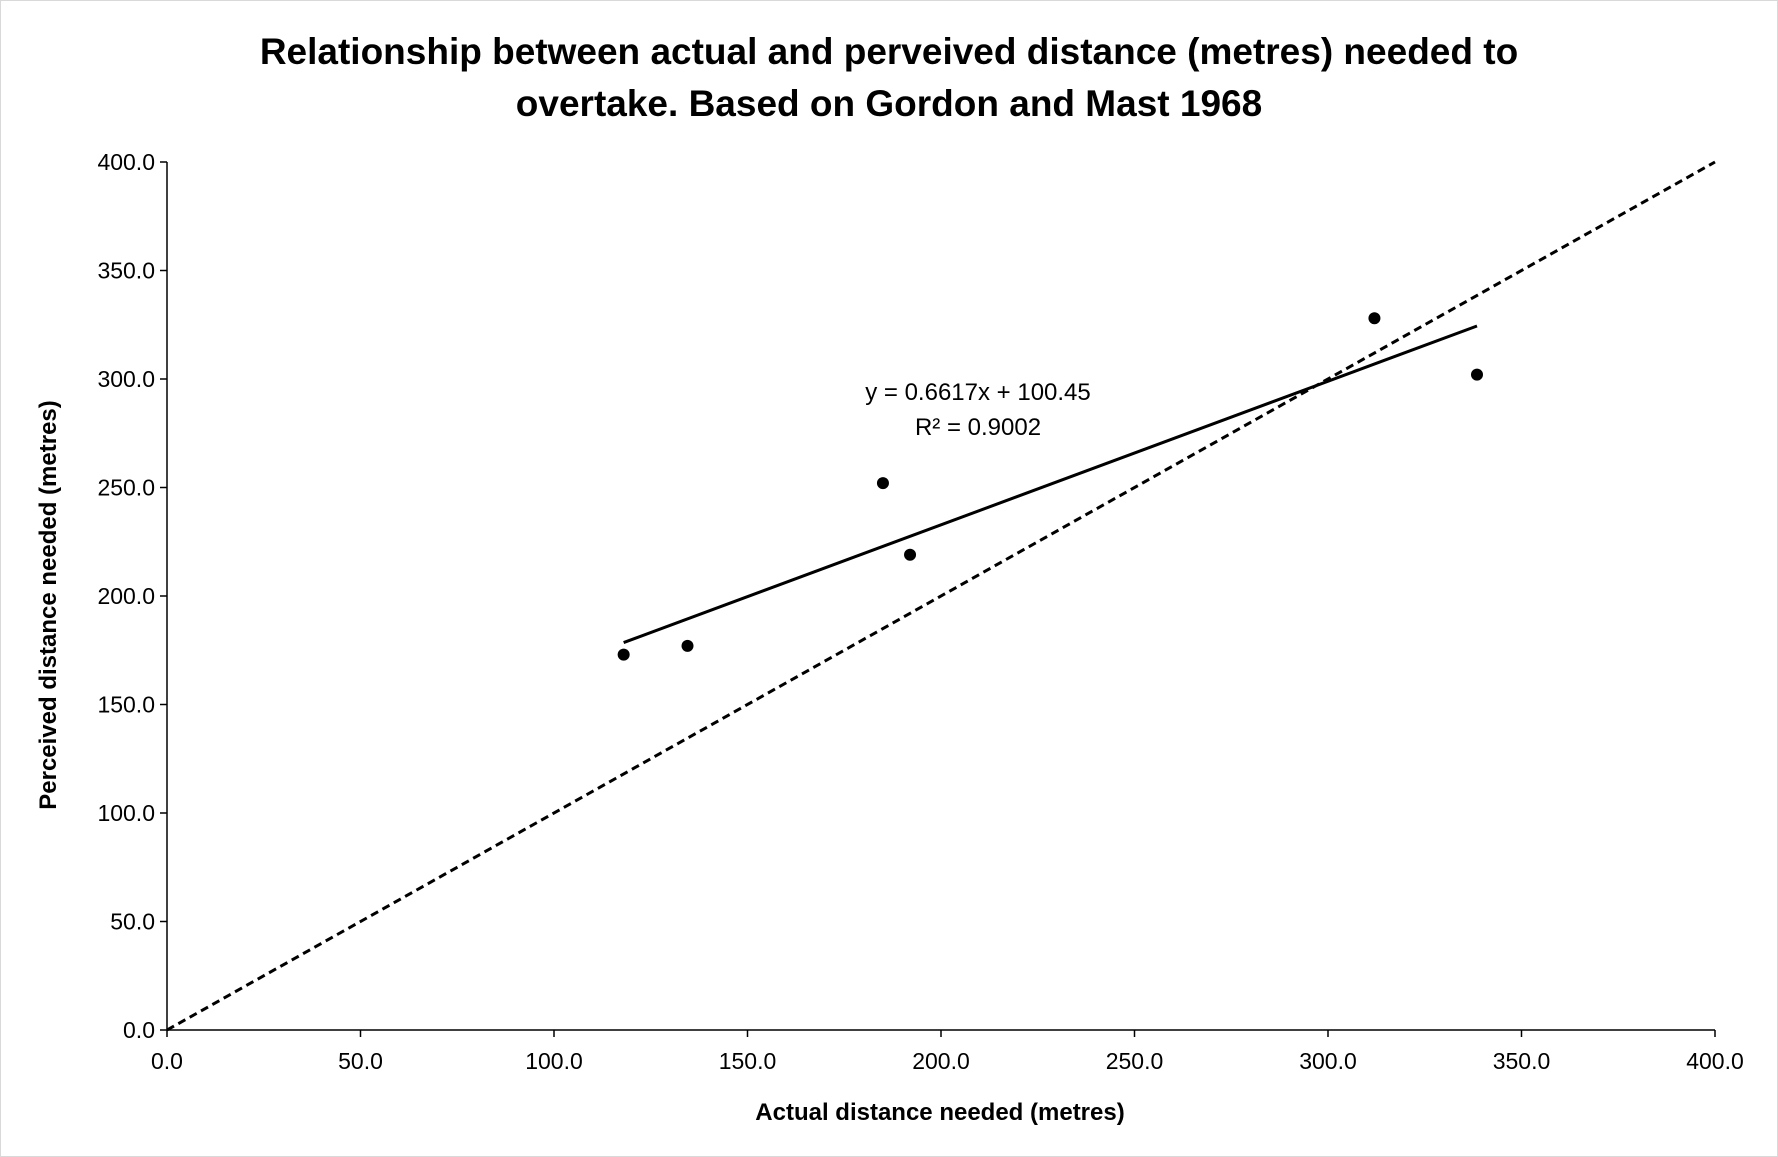 The image size is (1778, 1157). What do you see at coordinates (1328, 1061) in the screenshot?
I see `x-tick-label: 300.0` at bounding box center [1328, 1061].